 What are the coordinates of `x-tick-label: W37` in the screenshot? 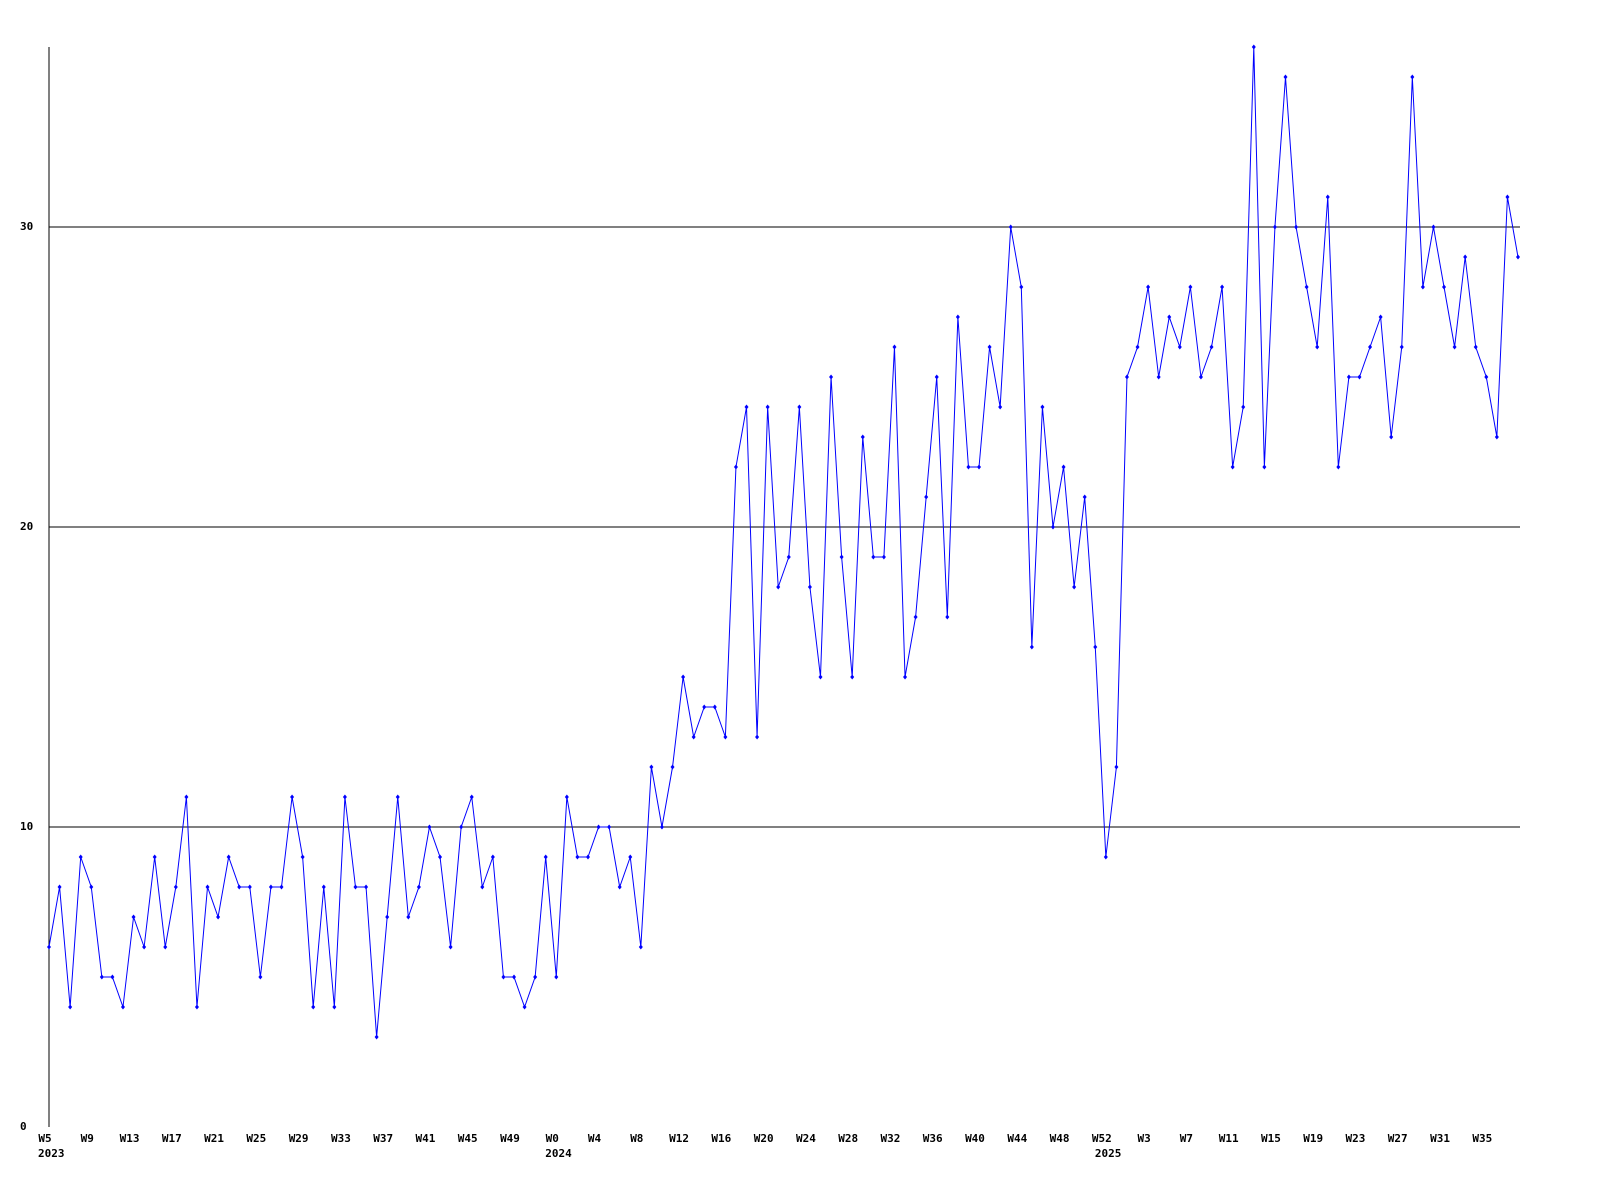 It's located at (383, 1138).